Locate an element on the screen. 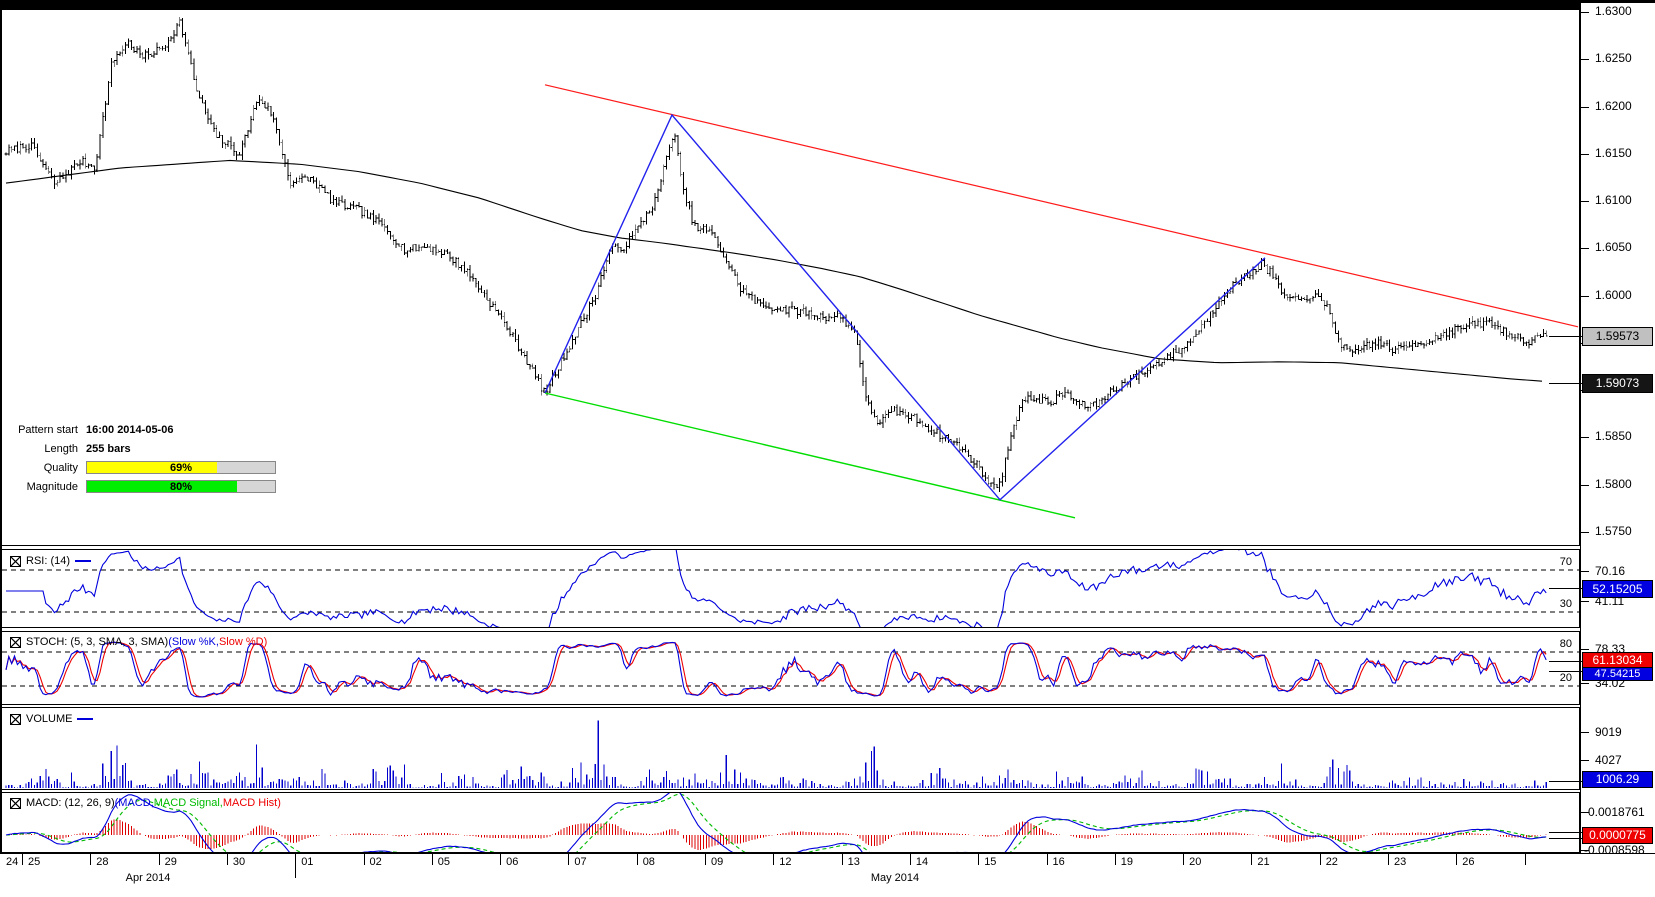 The image size is (1655, 897). macd-checkbox-icon is located at coordinates (15, 803).